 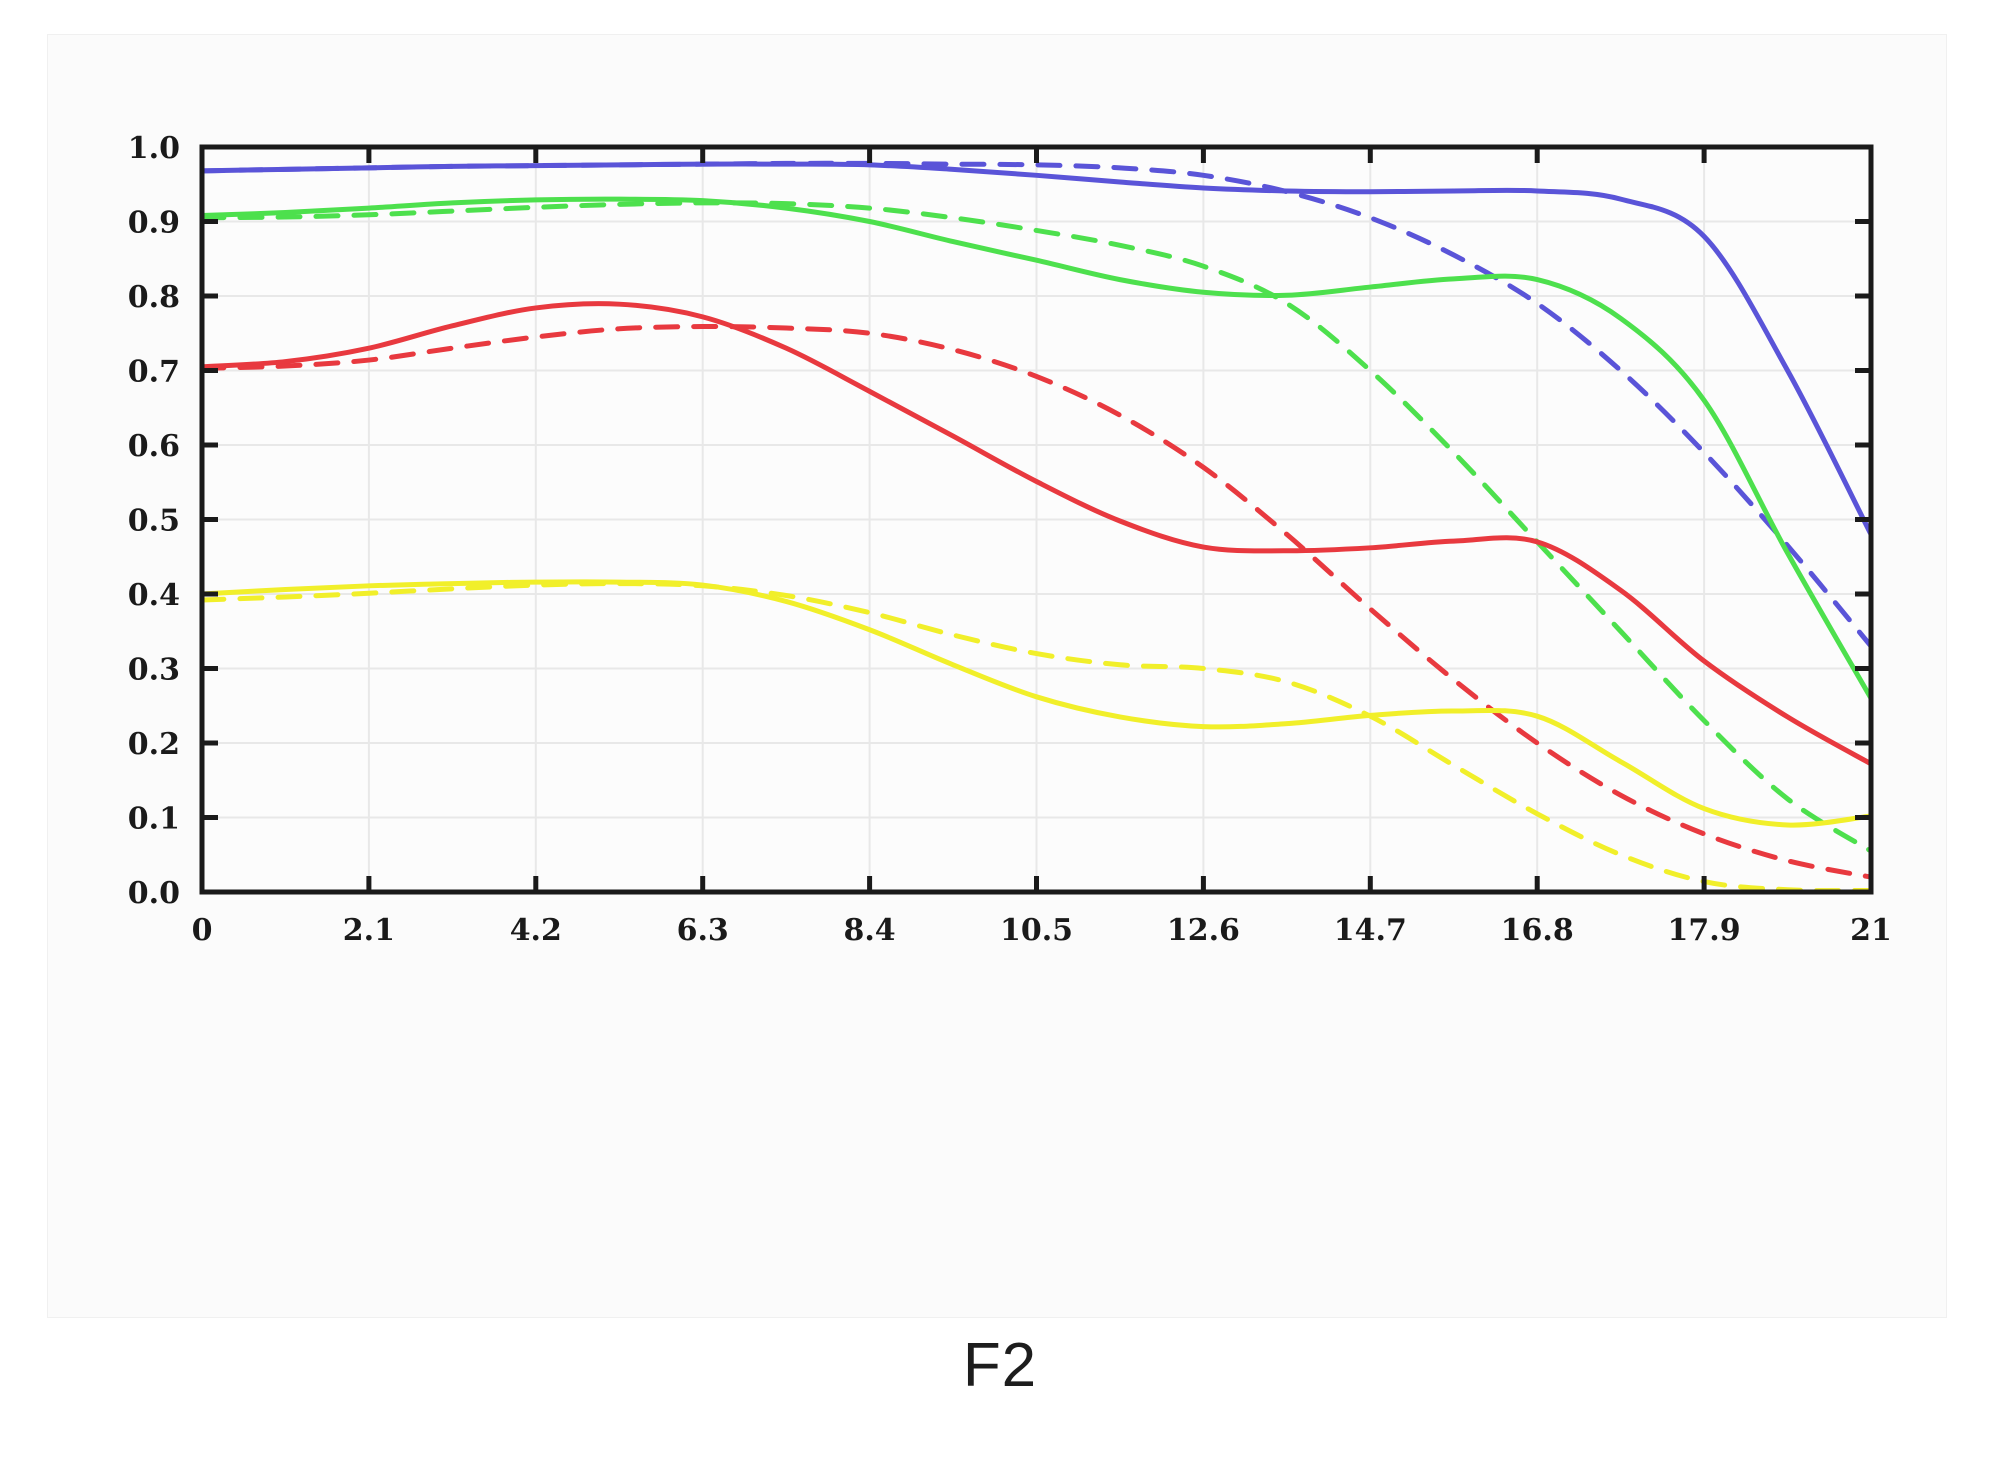 I want to click on x-axis-tick-label: 2.1, so click(x=369, y=930).